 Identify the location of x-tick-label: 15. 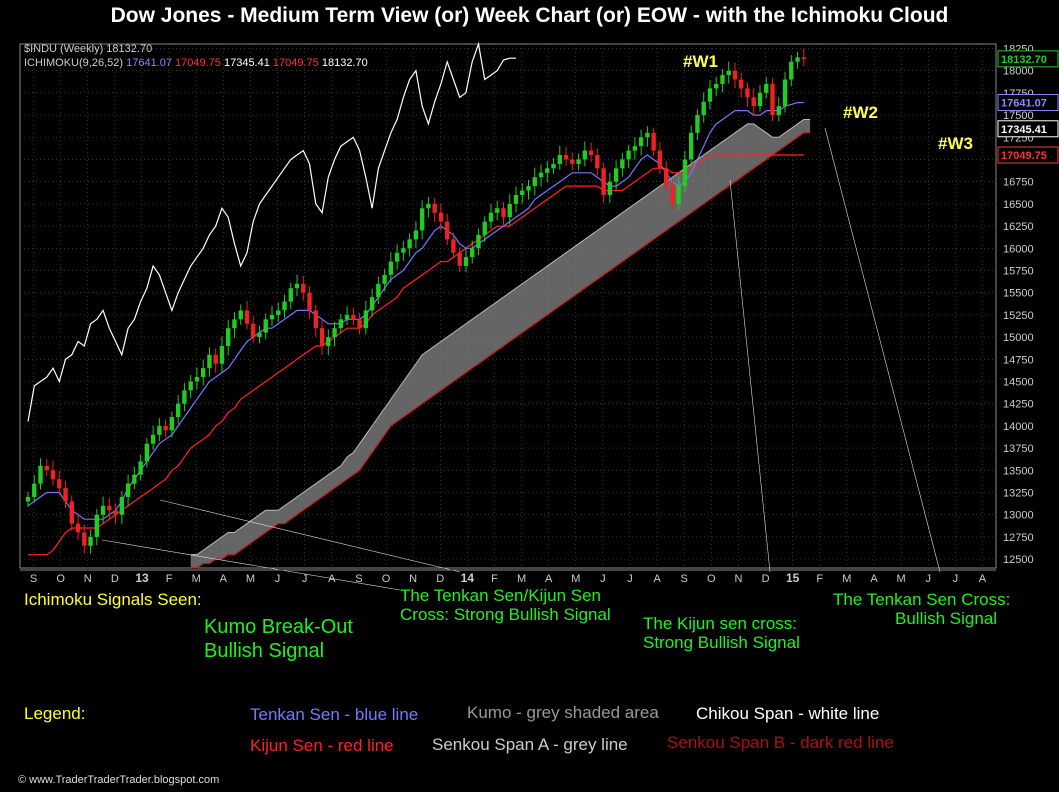
(793, 578).